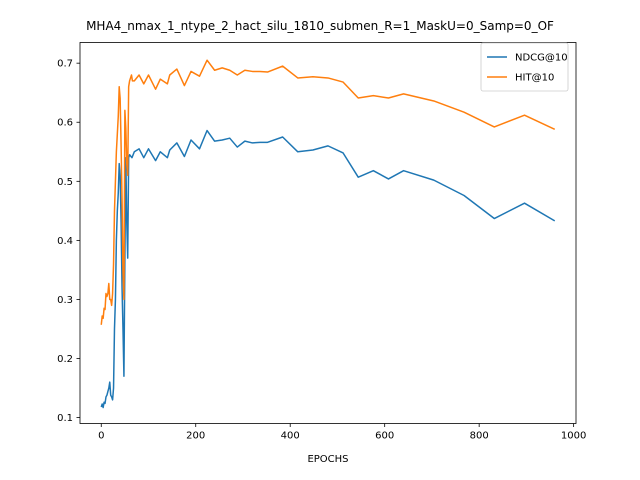 This screenshot has width=640, height=480. Describe the element at coordinates (534, 78) in the screenshot. I see `legend-label: HIT@10` at that location.